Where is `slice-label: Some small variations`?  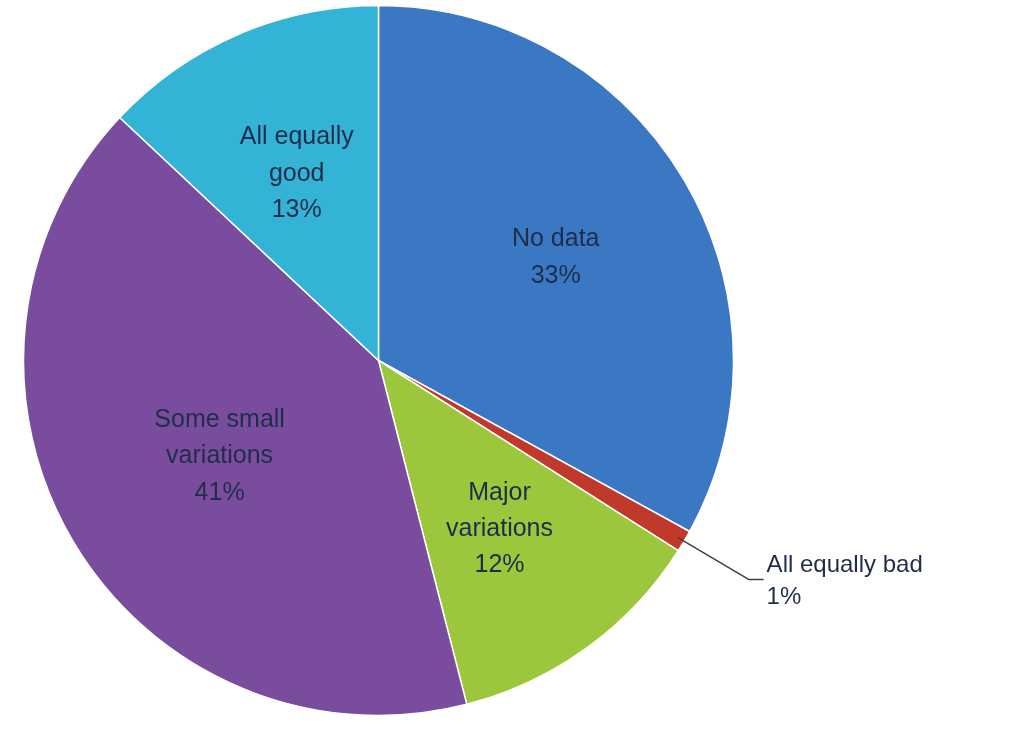
slice-label: Some small variations is located at coordinates (219, 436).